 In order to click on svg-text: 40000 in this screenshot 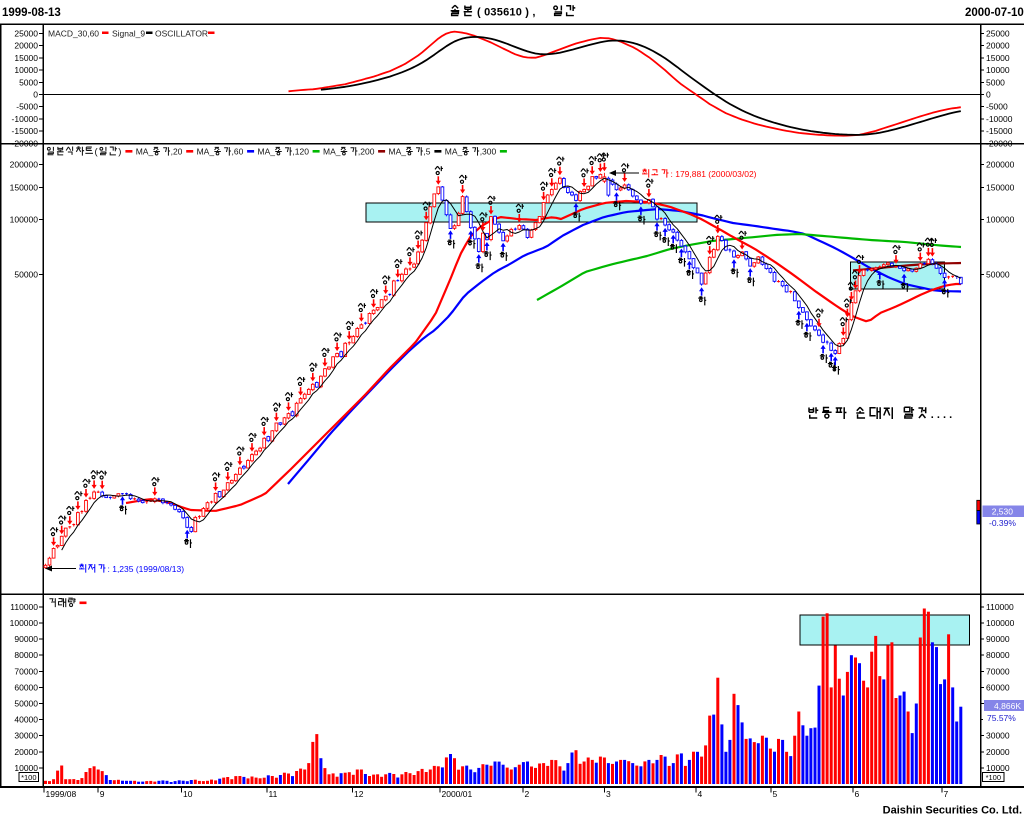, I will do `click(26, 720)`.